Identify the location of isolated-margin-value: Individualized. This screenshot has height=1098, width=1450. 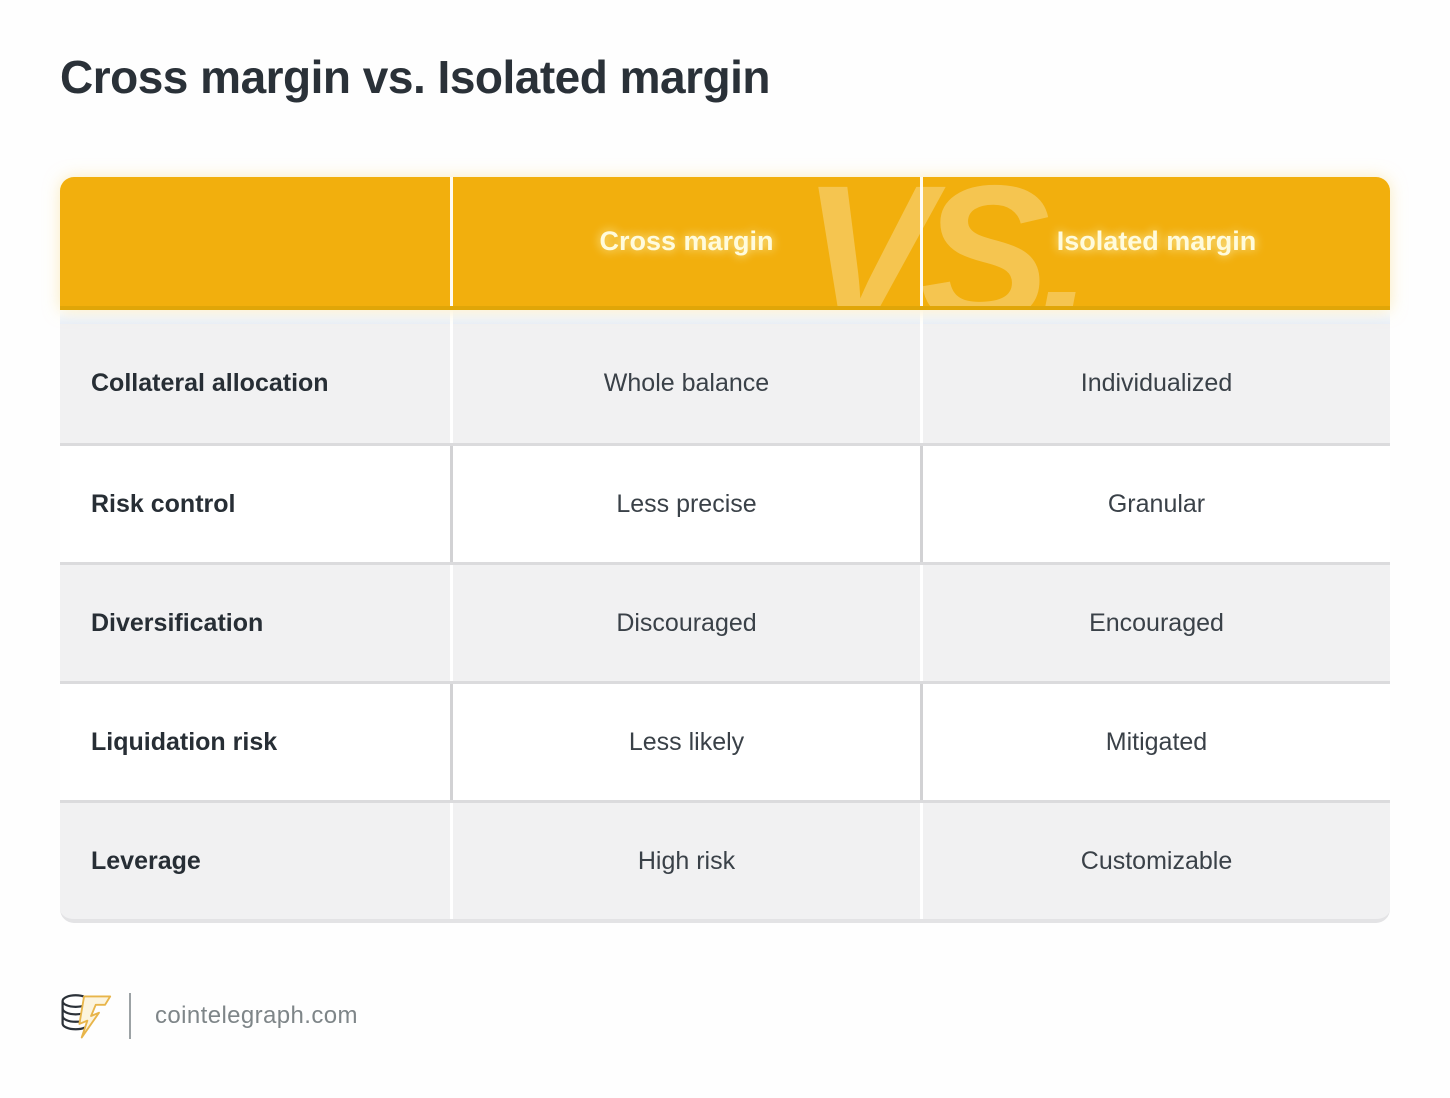
(1156, 383).